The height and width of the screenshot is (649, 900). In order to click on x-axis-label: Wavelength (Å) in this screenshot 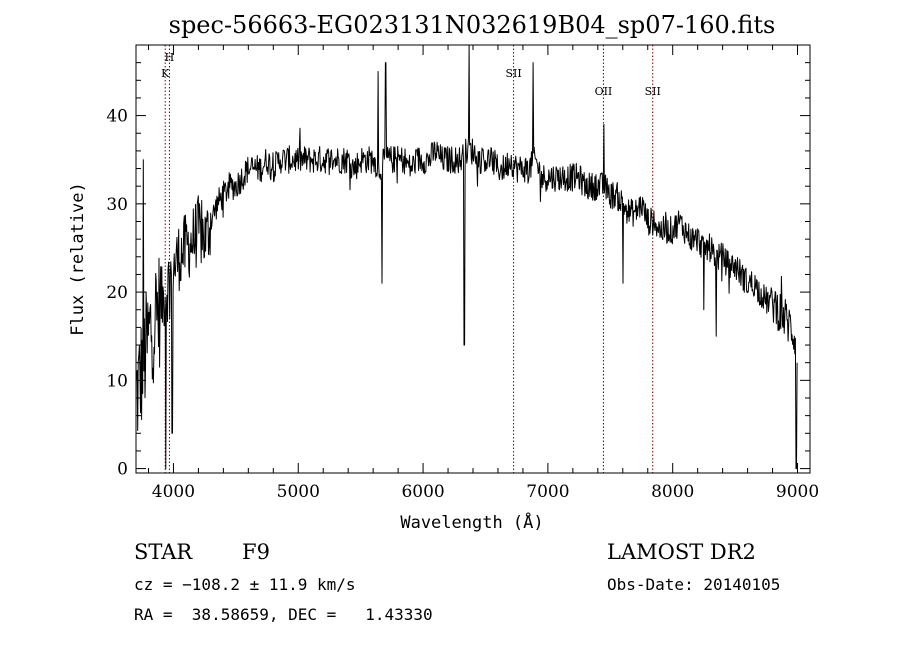, I will do `click(471, 522)`.